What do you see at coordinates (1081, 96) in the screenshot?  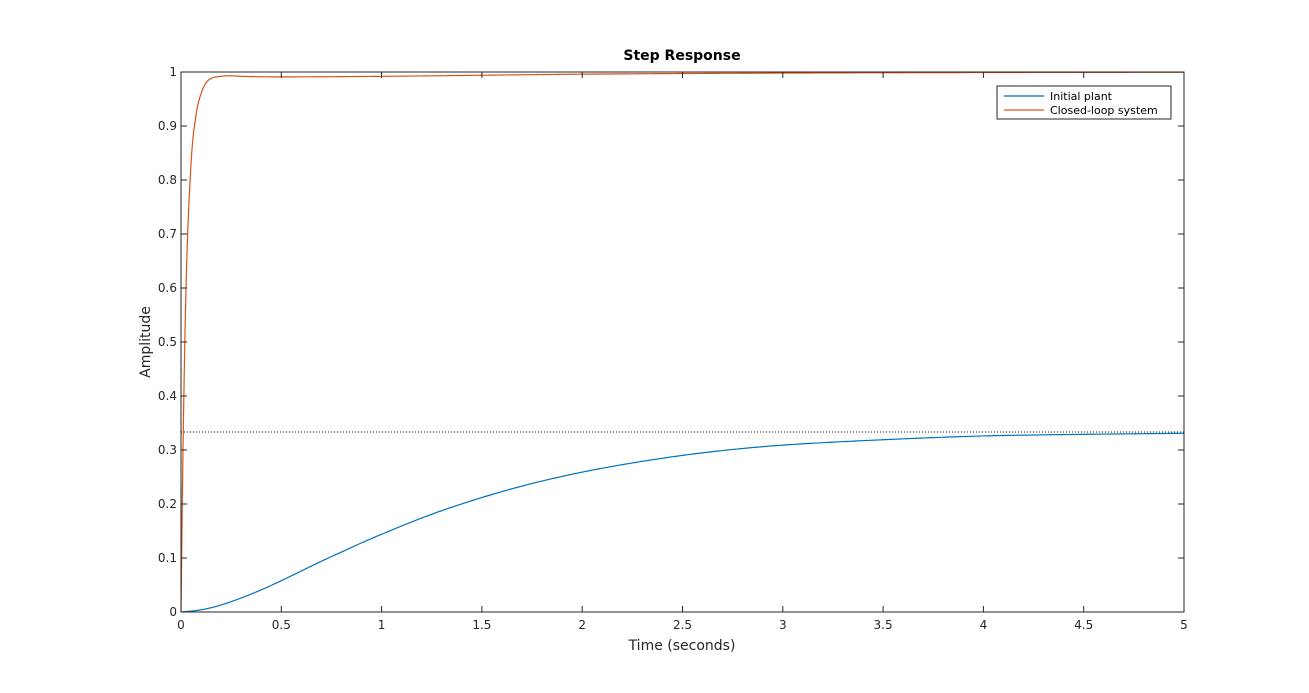 I see `legend-entry-label: Initial plant` at bounding box center [1081, 96].